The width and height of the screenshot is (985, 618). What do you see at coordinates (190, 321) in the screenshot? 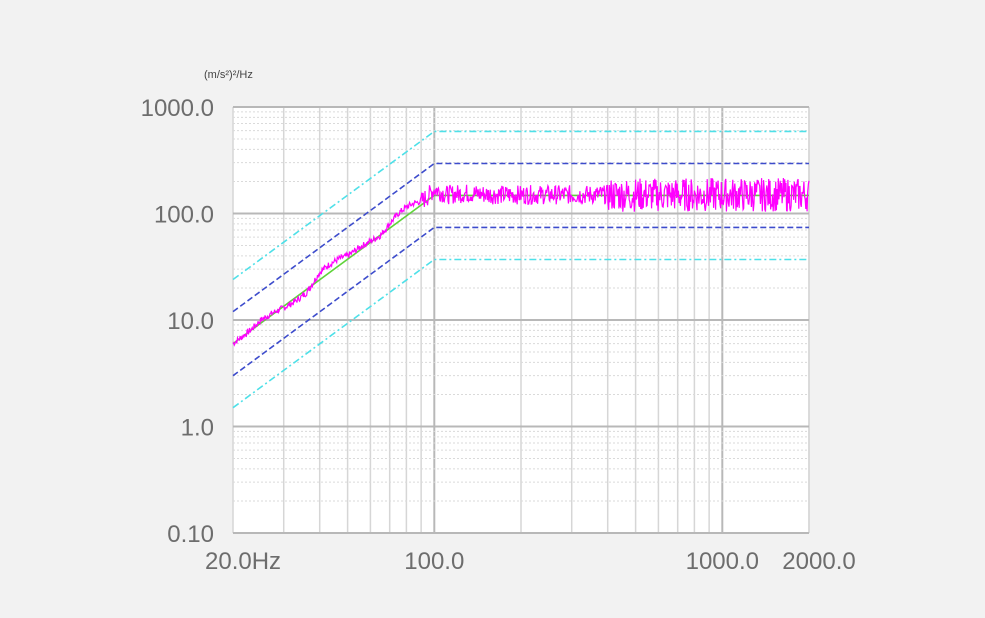
I see `y-tick-label: 10.0` at bounding box center [190, 321].